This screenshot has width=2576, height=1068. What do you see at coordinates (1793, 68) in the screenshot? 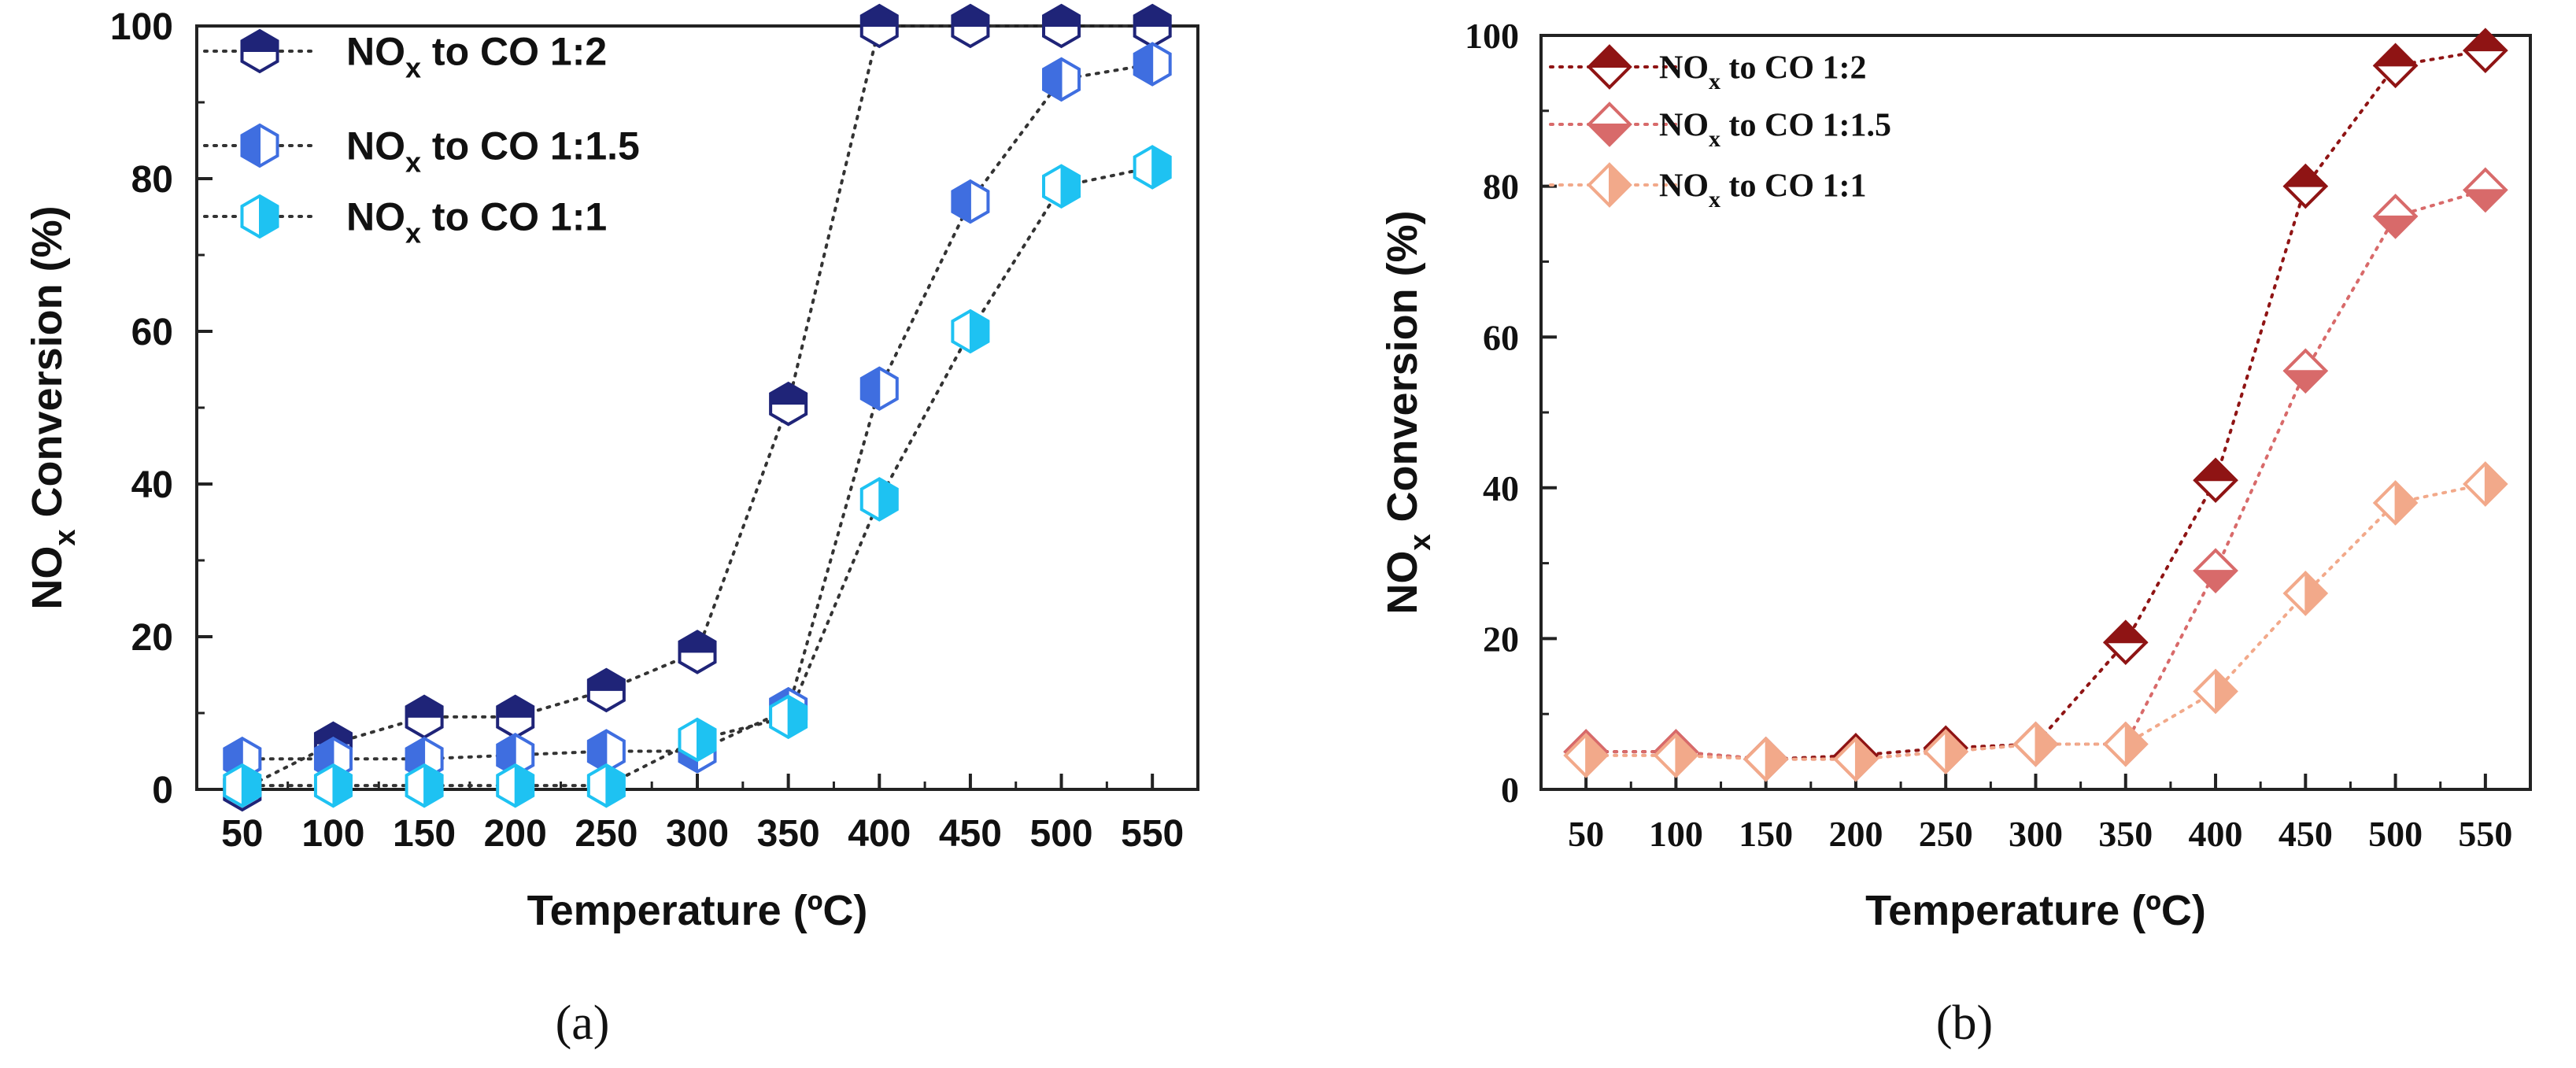
I see `legend-label-0-rest: to CO 1:2` at bounding box center [1793, 68].